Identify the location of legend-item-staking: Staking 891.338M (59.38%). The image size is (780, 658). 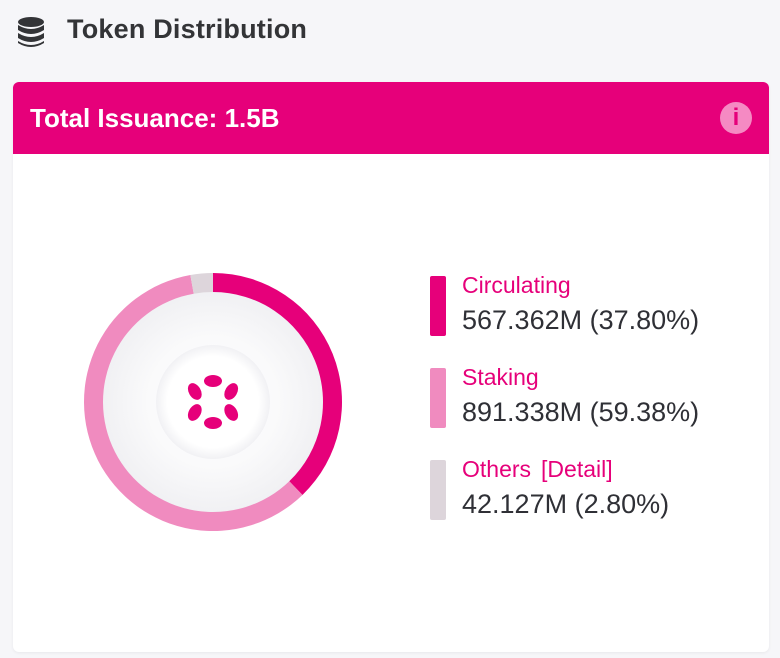
(595, 396).